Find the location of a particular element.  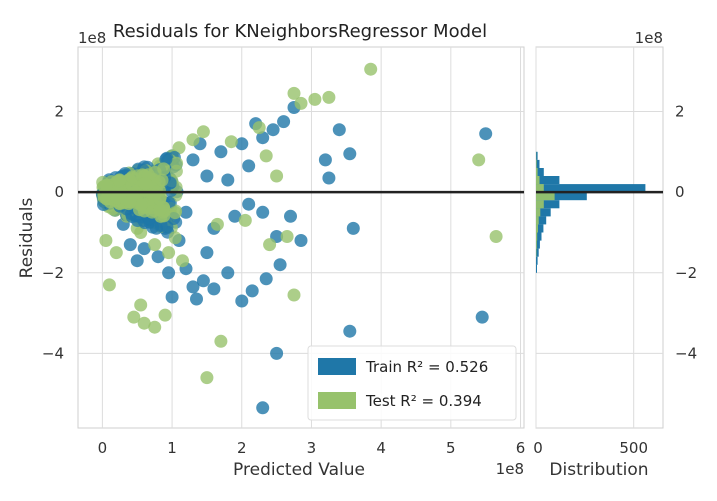

legend-box is located at coordinates (412, 383).